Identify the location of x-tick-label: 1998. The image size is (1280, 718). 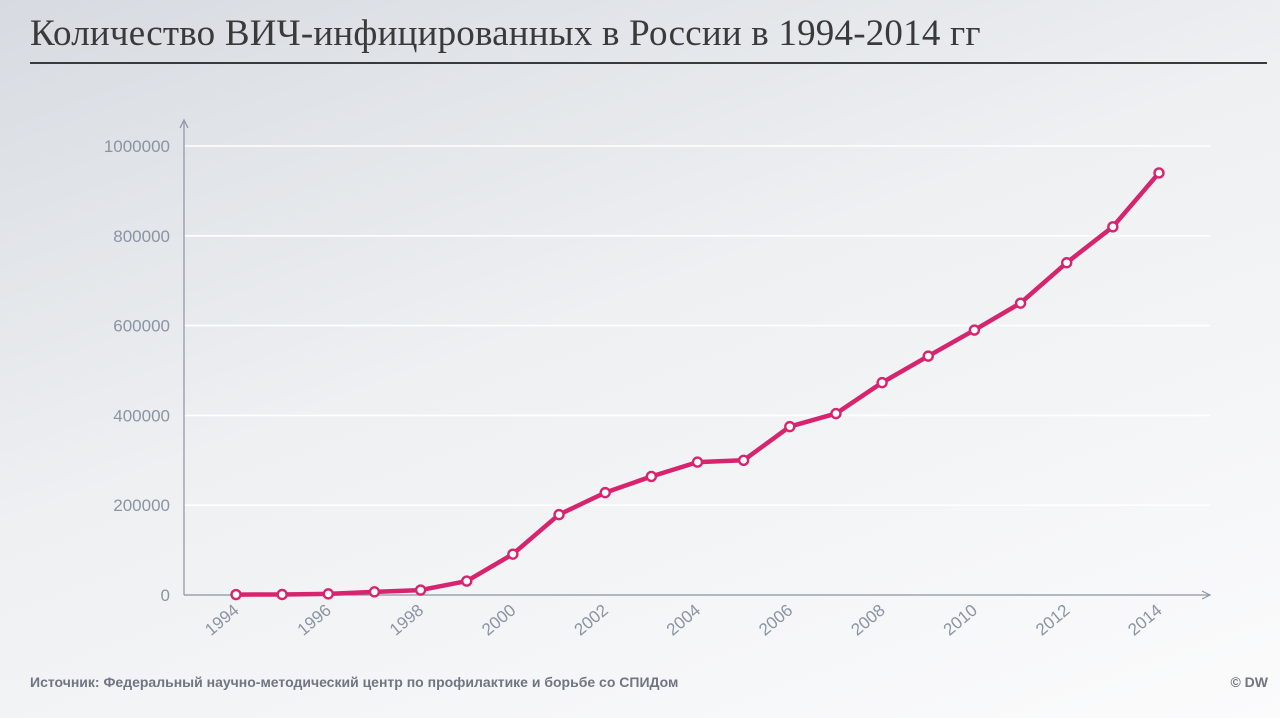
(406, 620).